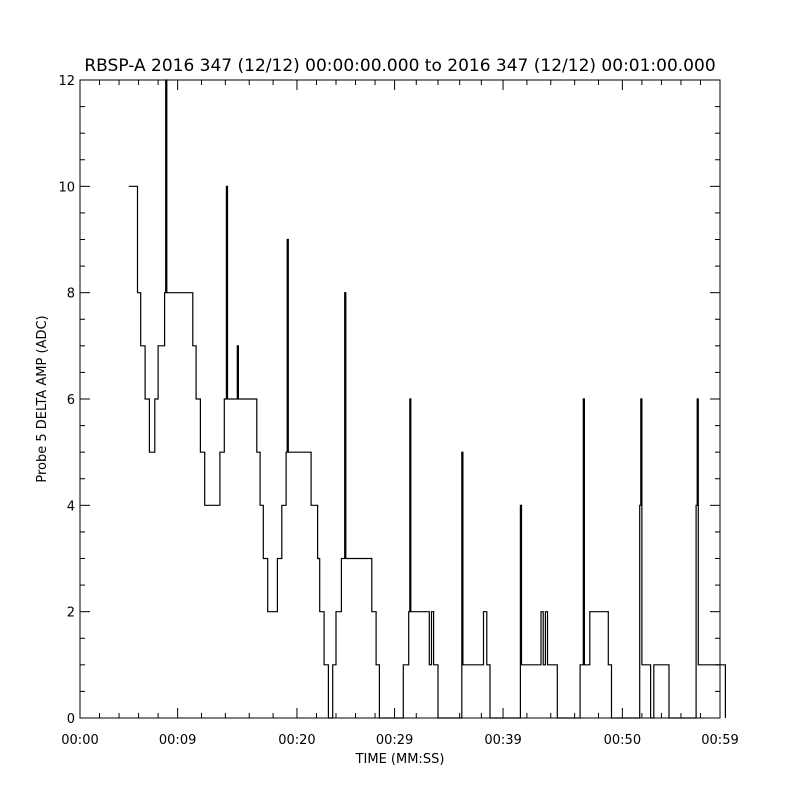  Describe the element at coordinates (71, 613) in the screenshot. I see `y-tick-label: 2` at that location.